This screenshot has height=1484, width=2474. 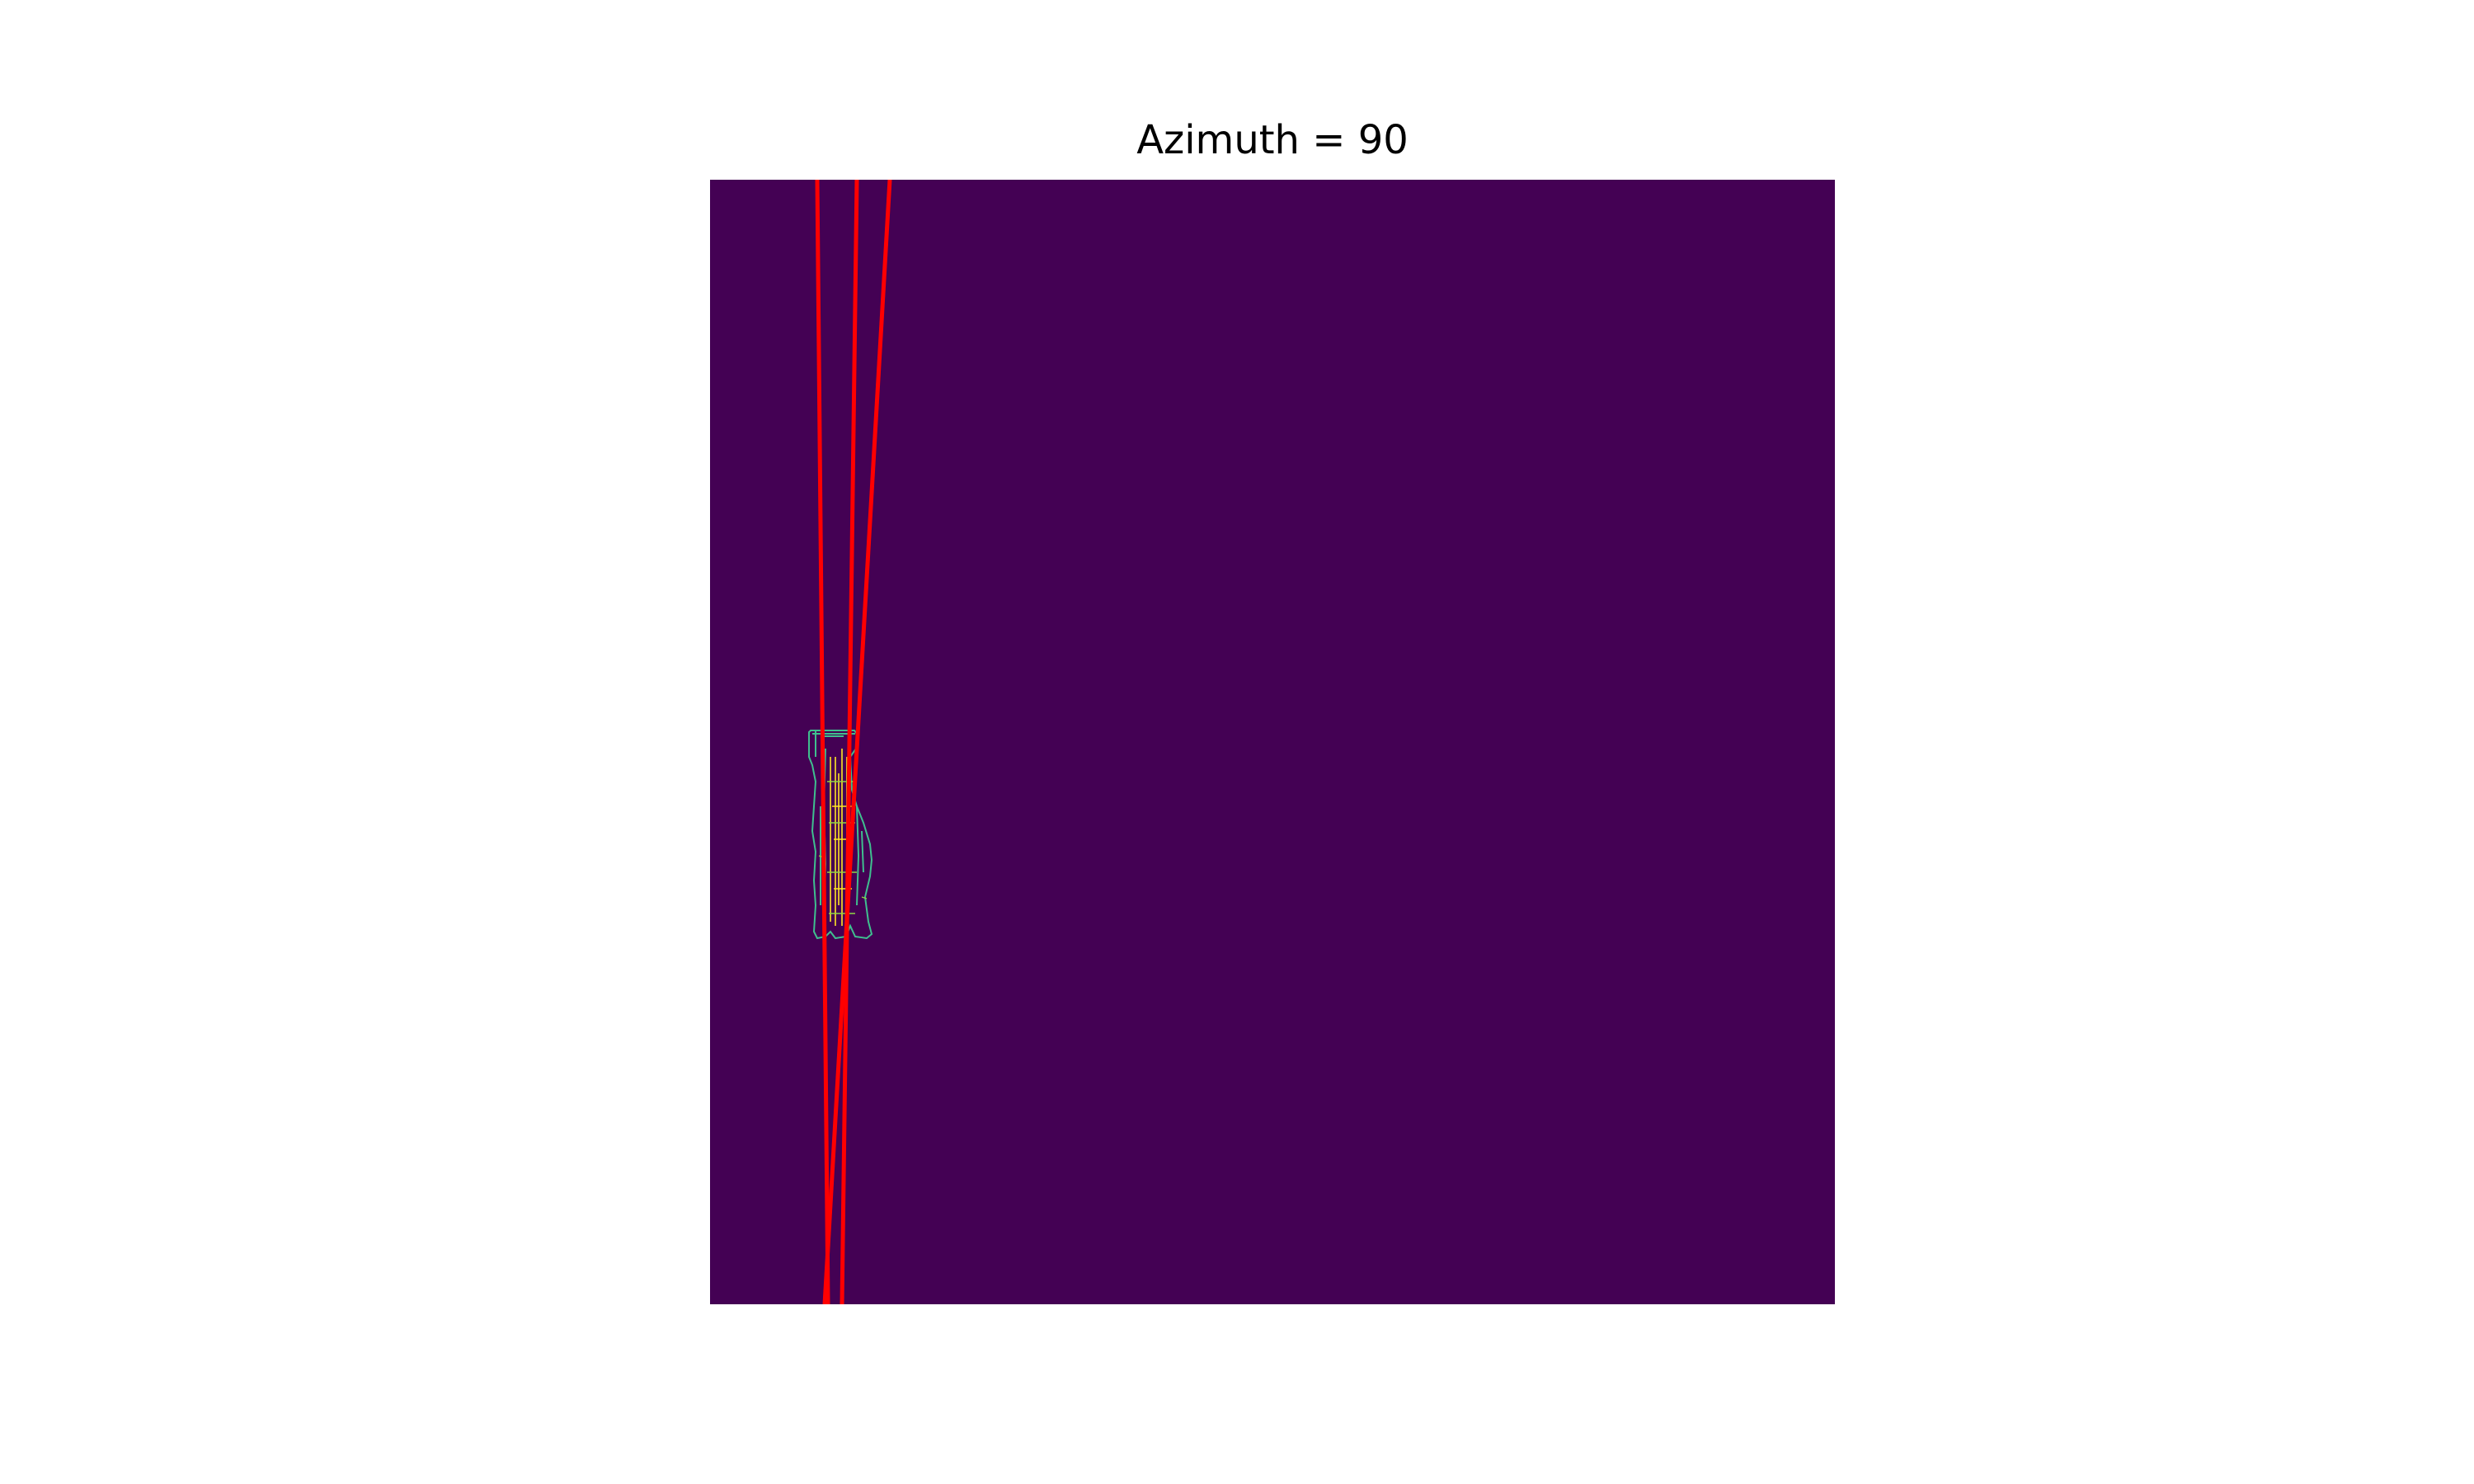 I want to click on detected-lines, so click(x=853, y=742).